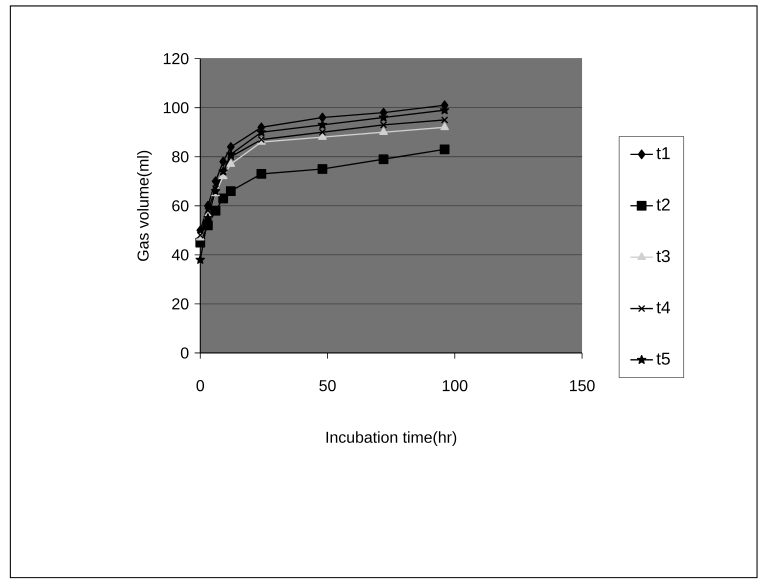  I want to click on legend-label: t5, so click(663, 358).